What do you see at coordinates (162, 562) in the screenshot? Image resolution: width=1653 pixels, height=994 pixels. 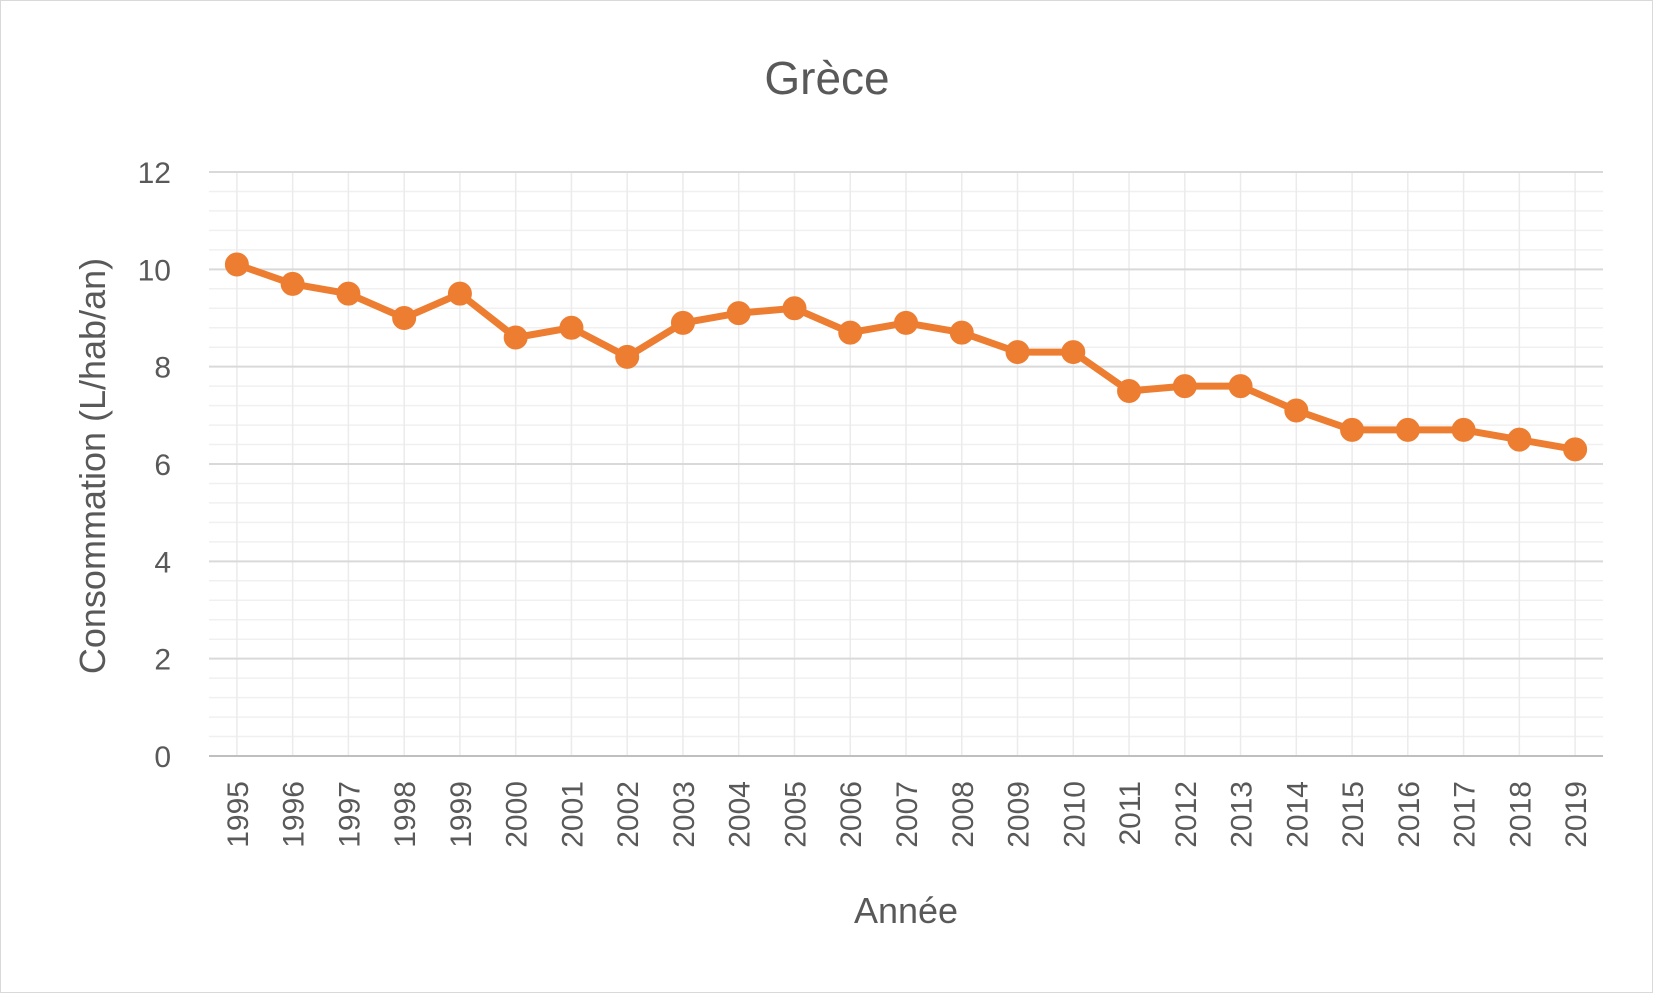 I see `y-tick-label: 4` at bounding box center [162, 562].